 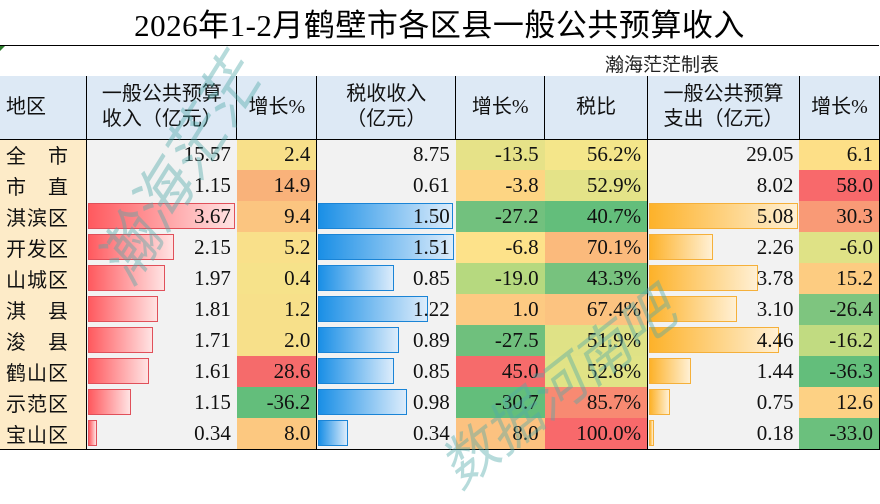 I want to click on table-row: 鹤山区 1.61 28.6 0.85 45.0 52.8% 1.44 -36.3, so click(x=440, y=371).